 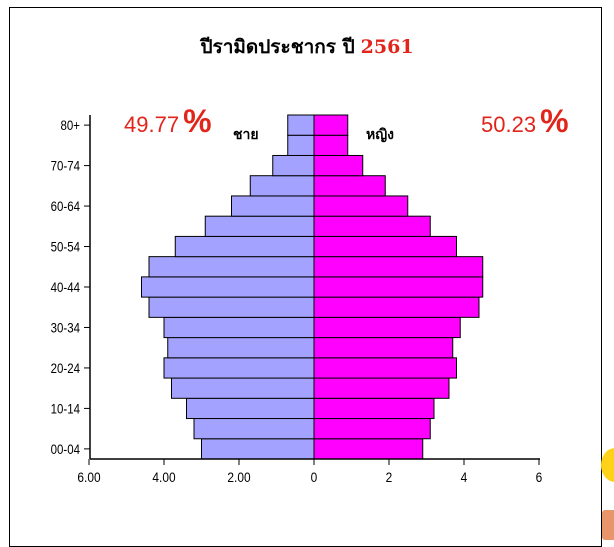 What do you see at coordinates (387, 47) in the screenshot?
I see `title-year: 2561` at bounding box center [387, 47].